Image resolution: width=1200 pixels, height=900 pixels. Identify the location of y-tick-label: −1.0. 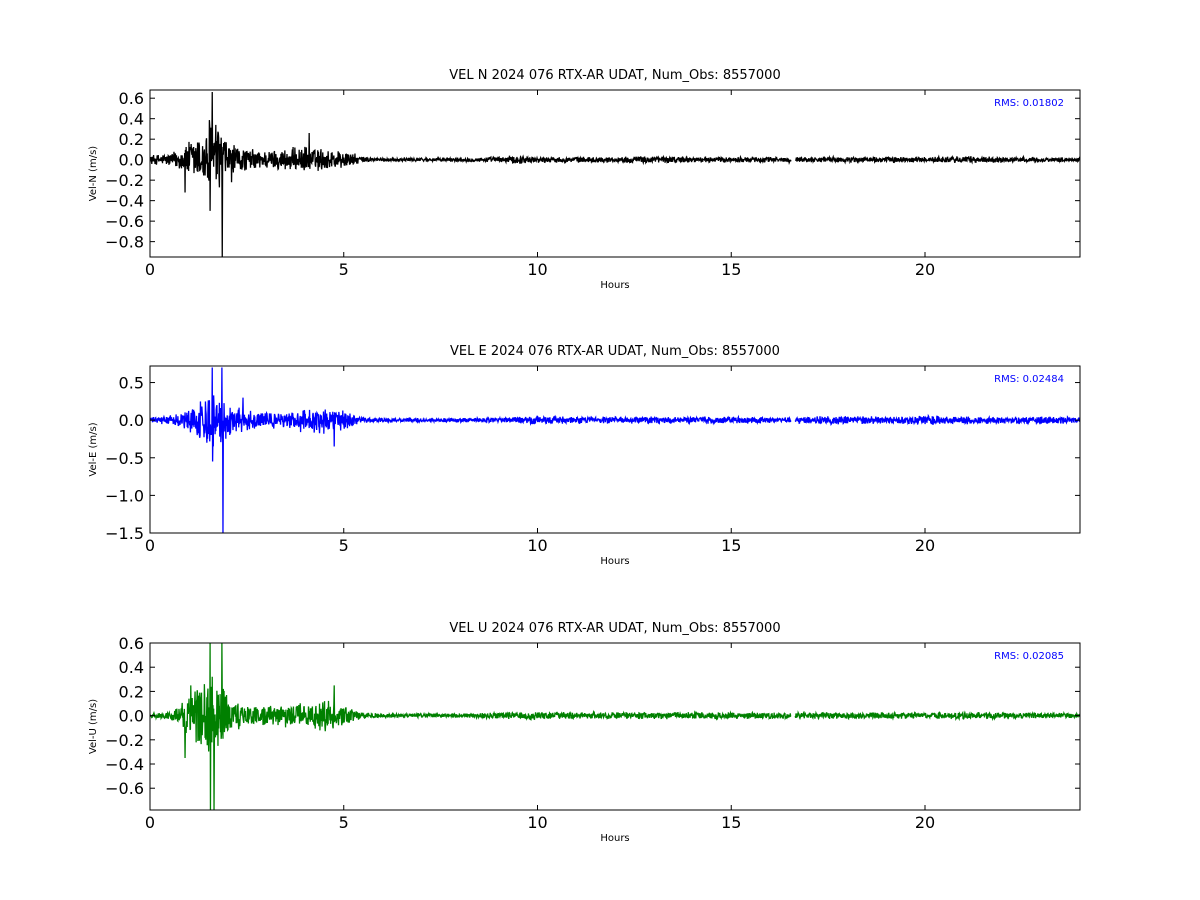
(124, 495).